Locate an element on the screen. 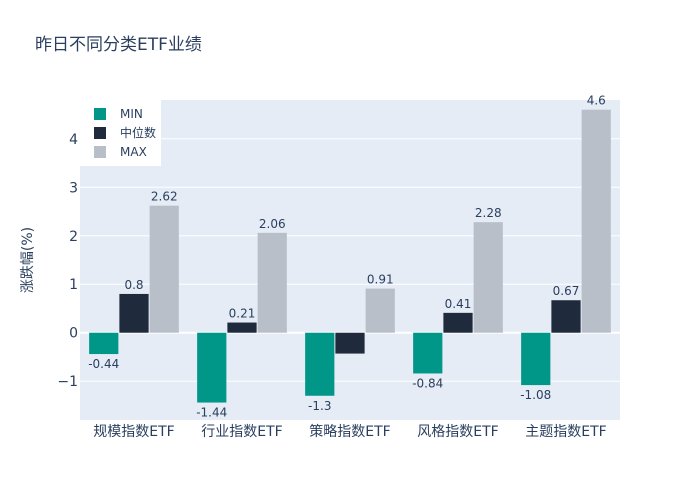 The height and width of the screenshot is (500, 700). x-tick-label: 行业指数ETF is located at coordinates (241, 432).